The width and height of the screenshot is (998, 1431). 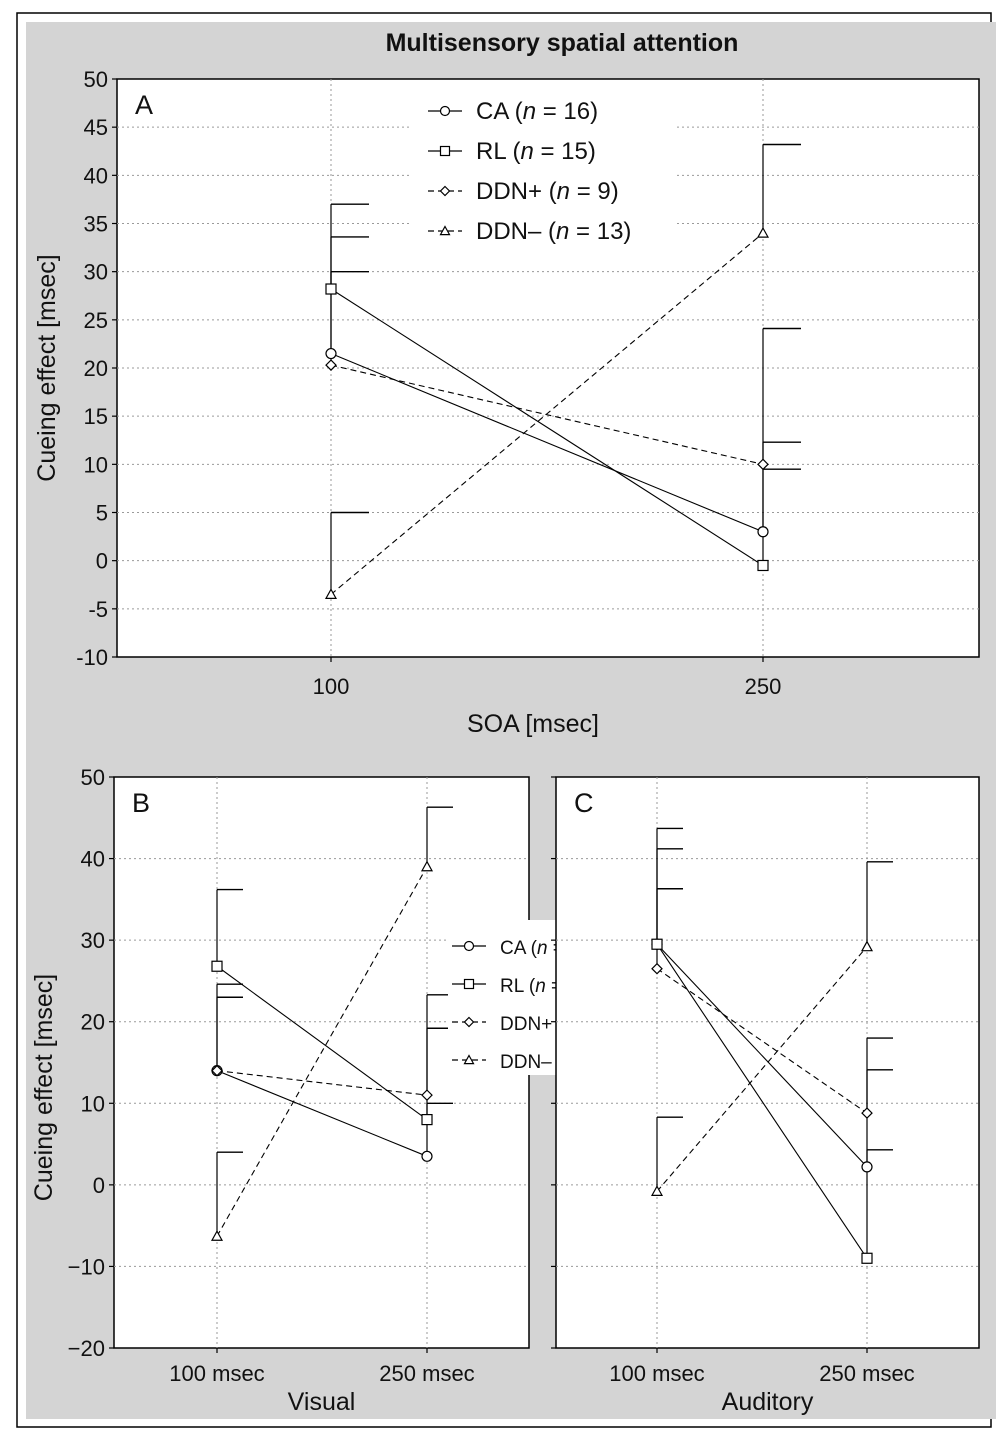 What do you see at coordinates (584, 803) in the screenshot?
I see `panel-letter: C` at bounding box center [584, 803].